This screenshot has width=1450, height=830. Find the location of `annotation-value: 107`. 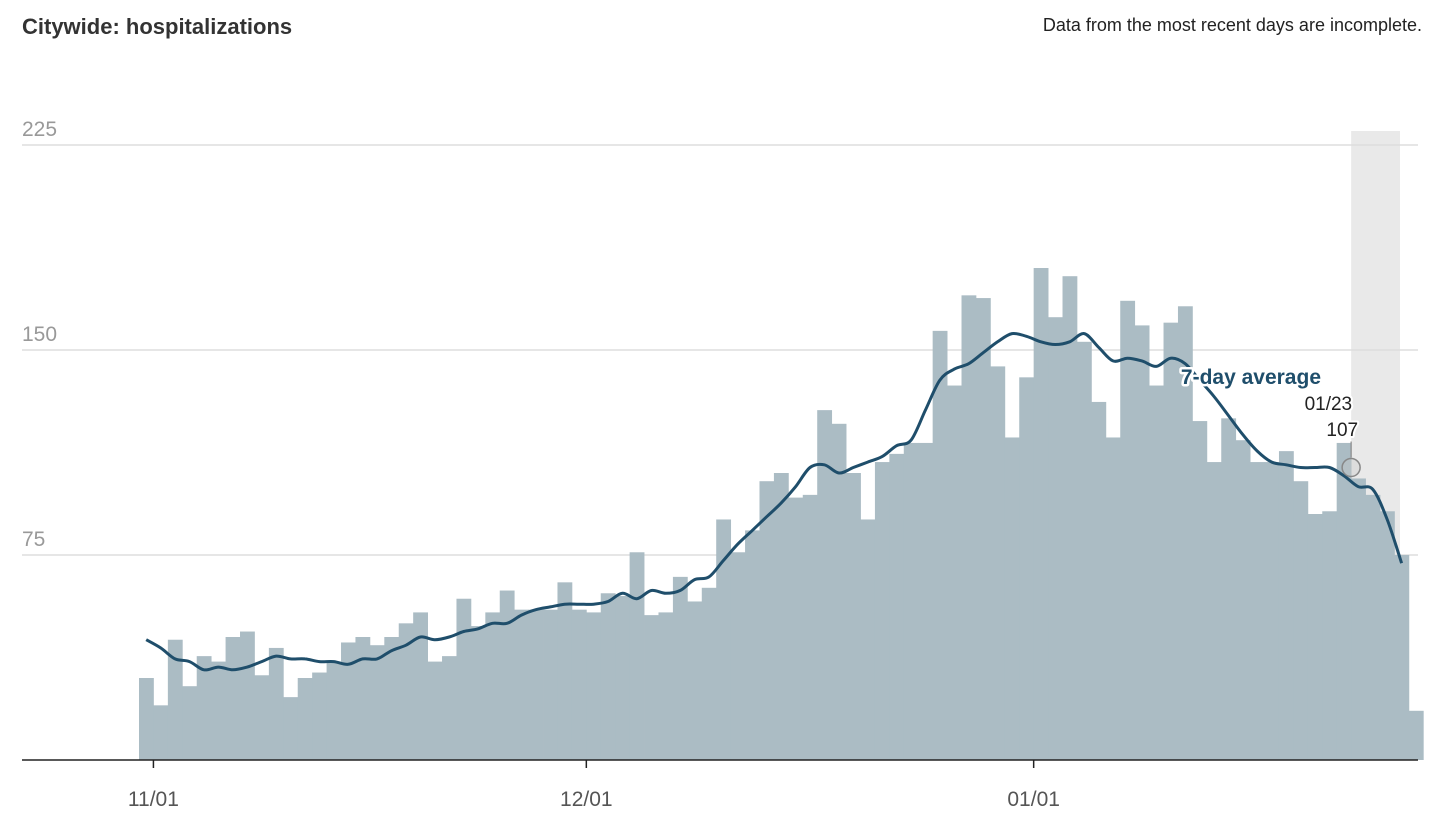

annotation-value: 107 is located at coordinates (1342, 430).